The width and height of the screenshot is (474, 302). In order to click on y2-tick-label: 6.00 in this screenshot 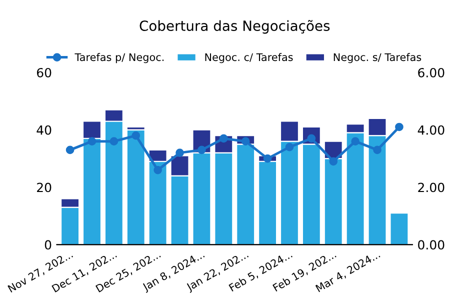, I will do `click(431, 73)`.